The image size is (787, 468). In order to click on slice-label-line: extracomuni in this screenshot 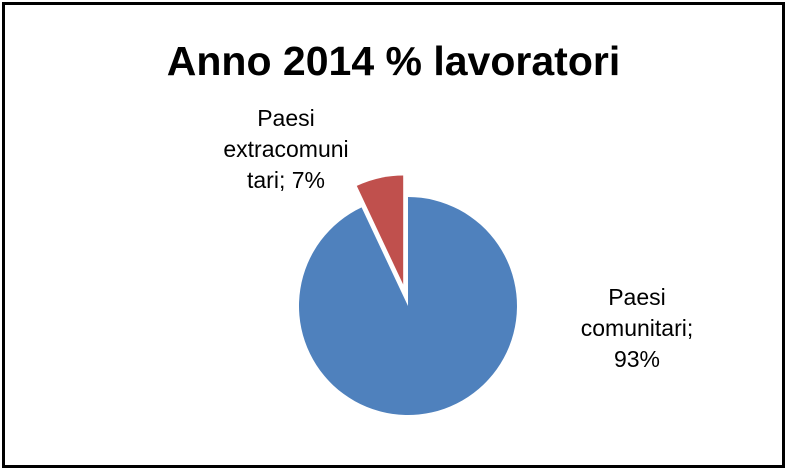, I will do `click(286, 149)`.